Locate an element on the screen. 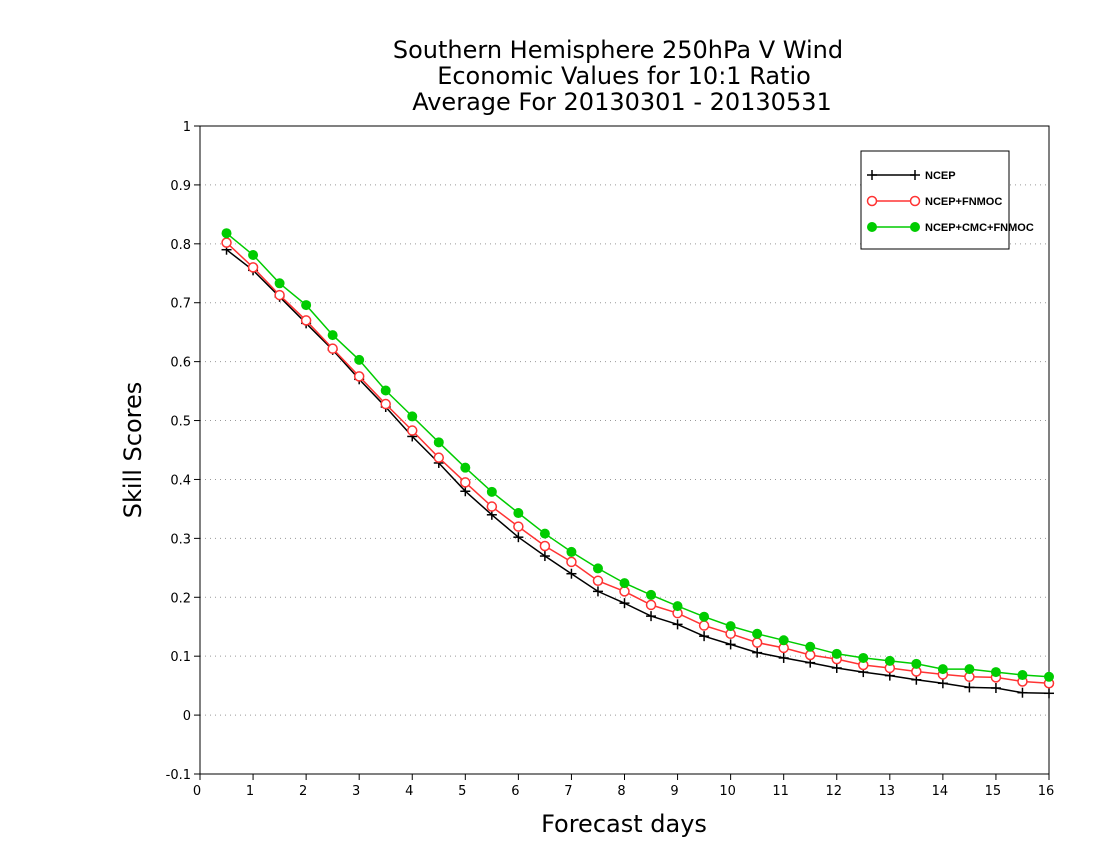 Image resolution: width=1100 pixels, height=850 pixels. y-tick-label: -0.1 is located at coordinates (178, 775).